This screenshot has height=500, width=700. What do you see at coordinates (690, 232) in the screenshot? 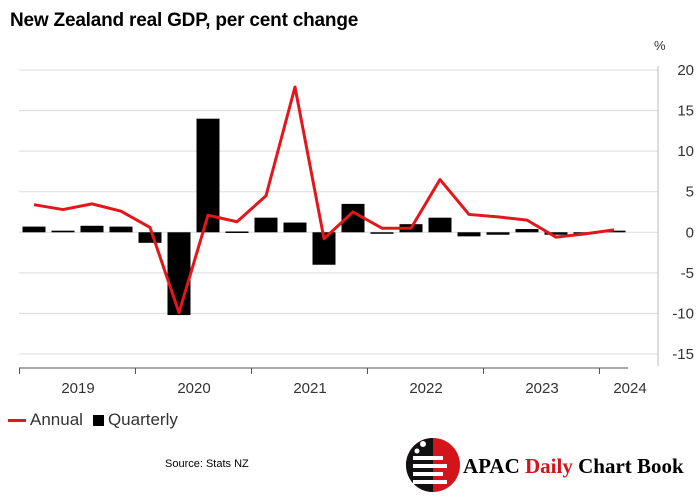
I see `y-tick-label: 0` at bounding box center [690, 232].